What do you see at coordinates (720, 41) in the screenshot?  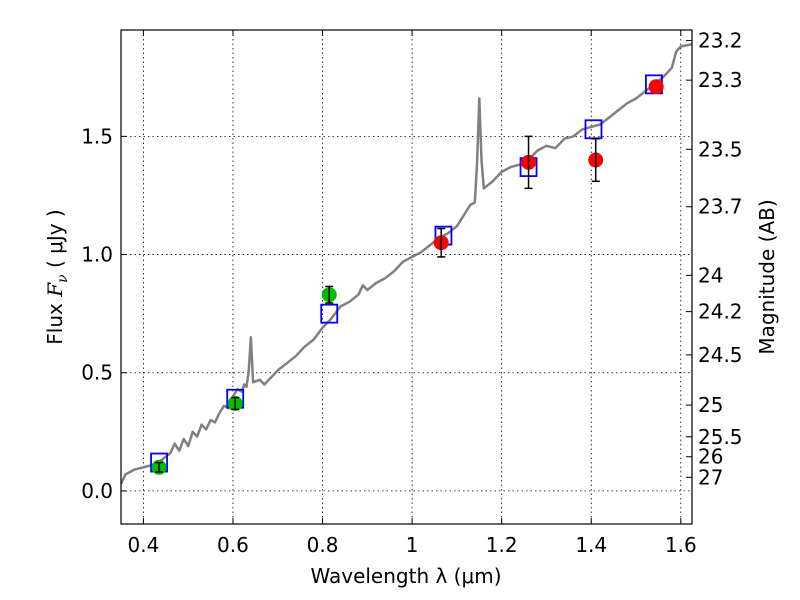 I see `y2-tick-label: 23.2` at bounding box center [720, 41].